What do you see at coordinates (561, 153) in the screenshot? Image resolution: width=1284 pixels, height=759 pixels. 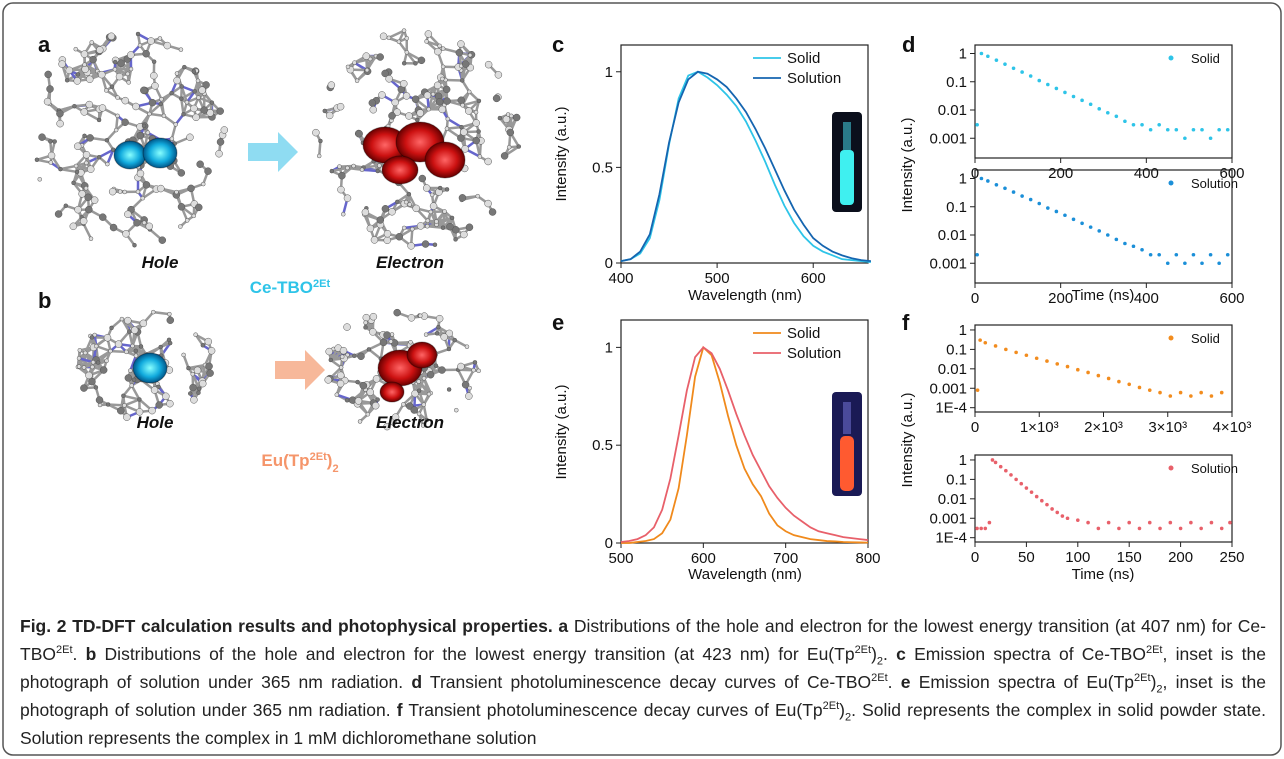 I see `y-axis-label: Intensity (a.u.)` at bounding box center [561, 153].